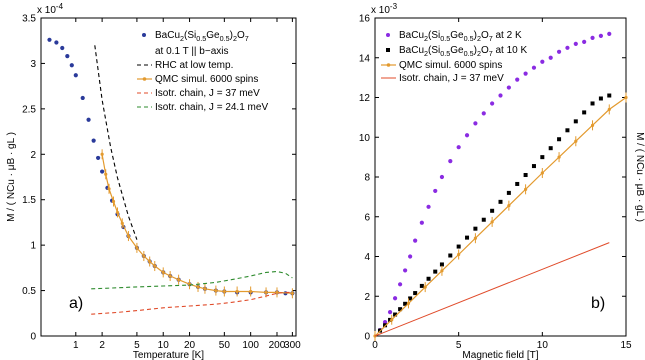 The height and width of the screenshot is (360, 645). I want to click on y-axis-label: M / ( NCu · μB · gL ), so click(11, 177).